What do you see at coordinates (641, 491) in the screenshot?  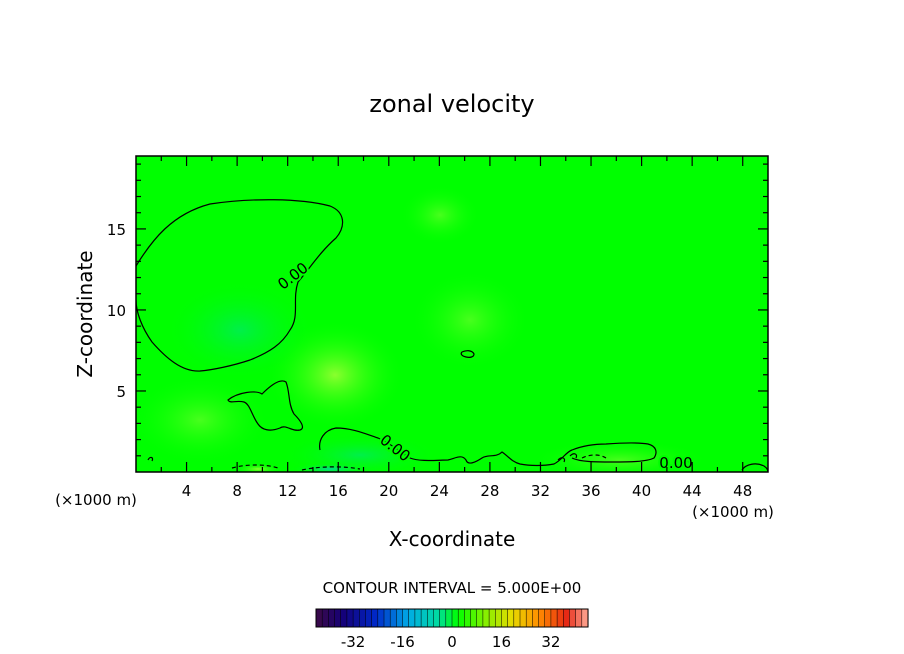 I see `x-tick-label: 40` at bounding box center [641, 491].